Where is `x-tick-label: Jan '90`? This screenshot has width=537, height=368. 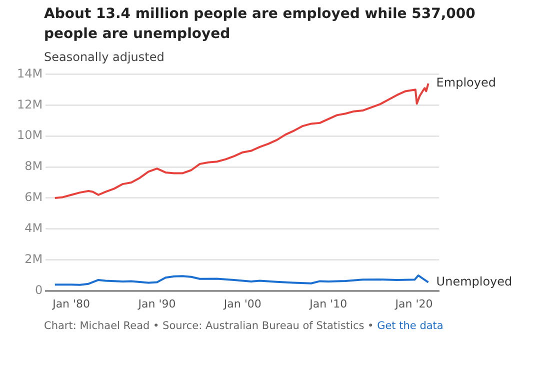 x-tick-label: Jan '90 is located at coordinates (156, 303).